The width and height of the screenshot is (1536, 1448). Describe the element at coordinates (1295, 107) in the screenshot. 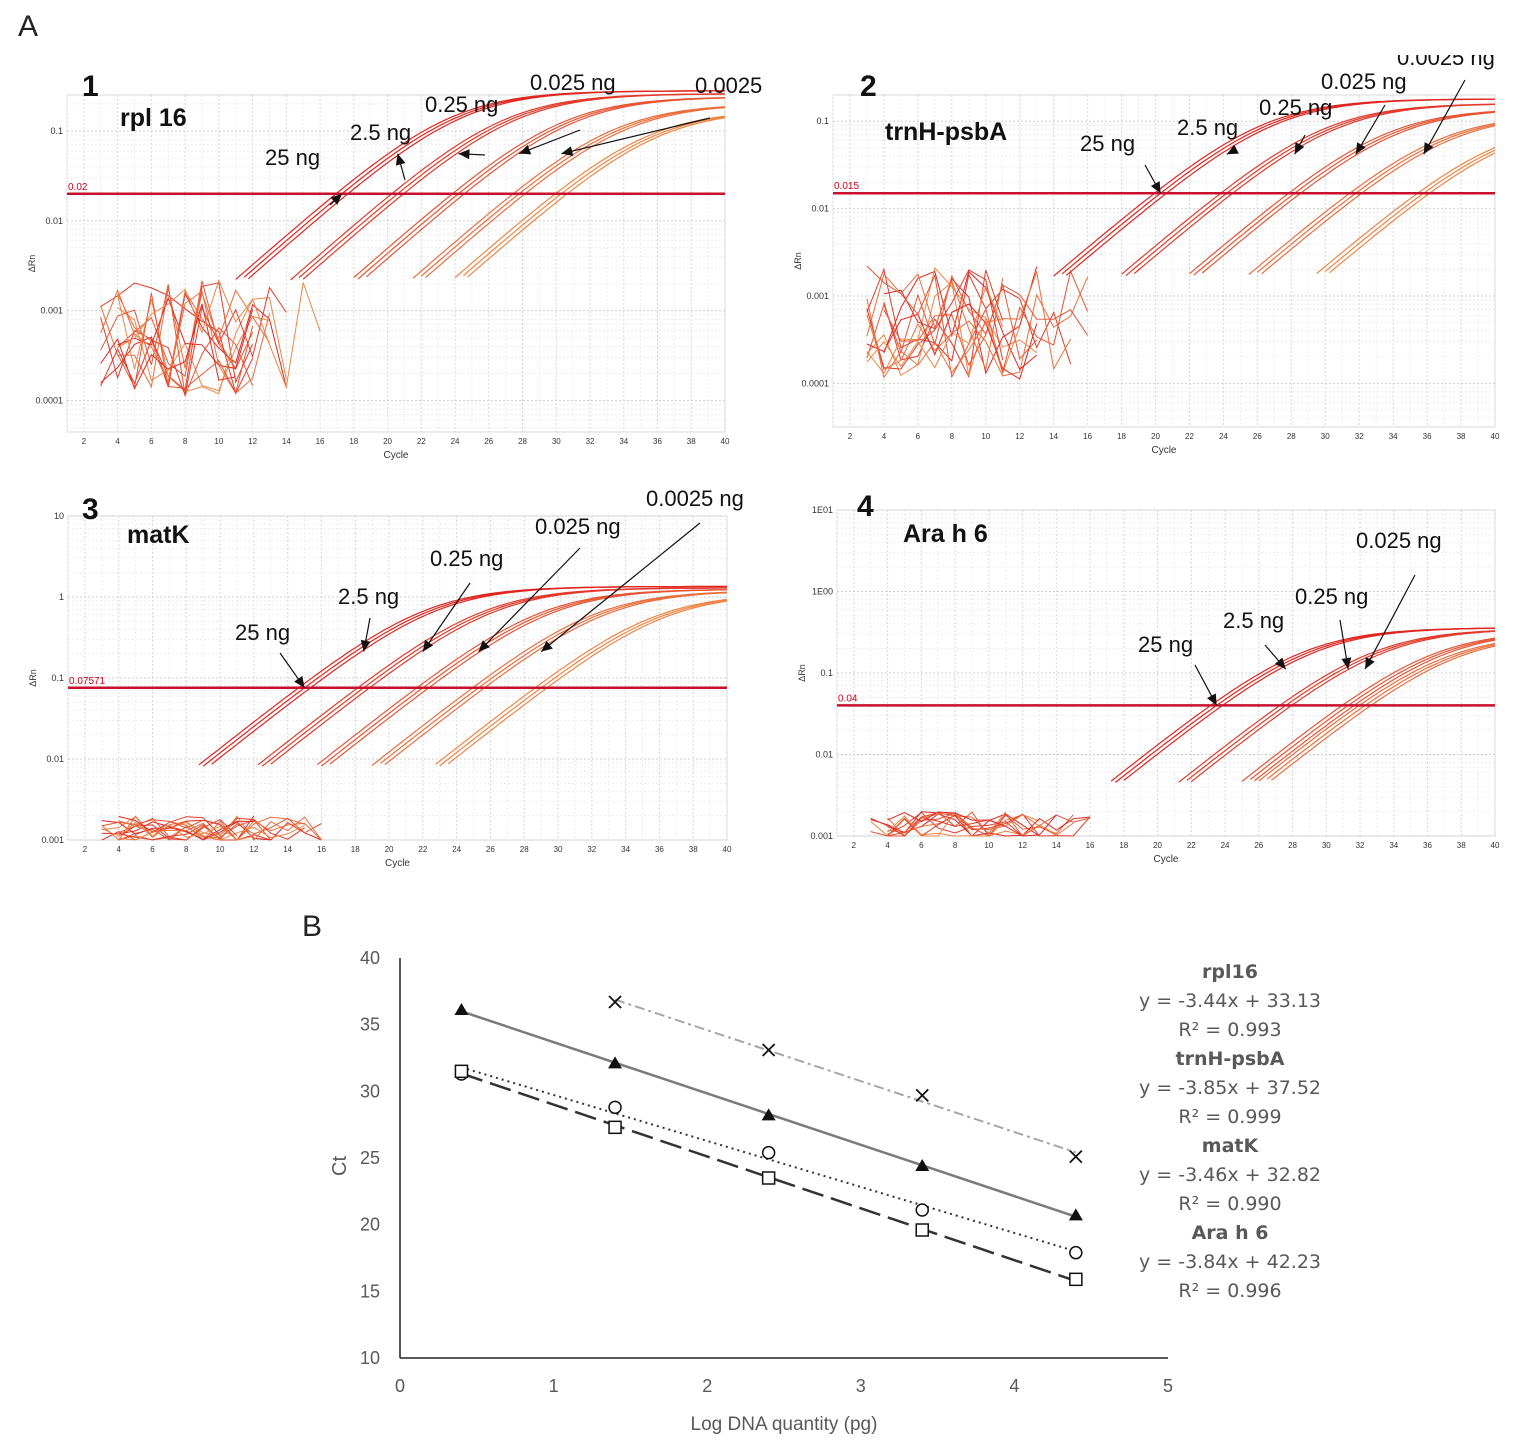

I see `dilution-label: 0.25 ng` at that location.